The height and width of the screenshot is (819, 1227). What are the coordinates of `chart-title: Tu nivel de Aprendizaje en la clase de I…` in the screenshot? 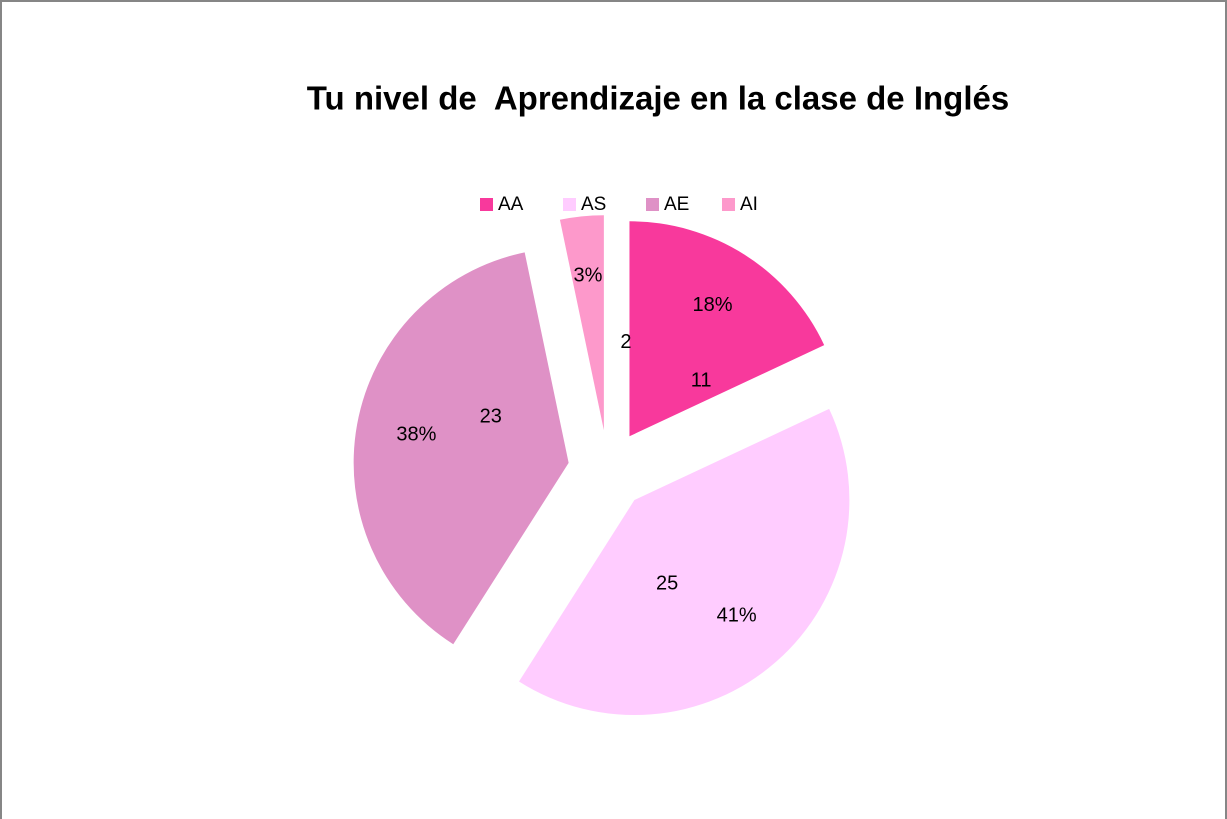 It's located at (658, 98).